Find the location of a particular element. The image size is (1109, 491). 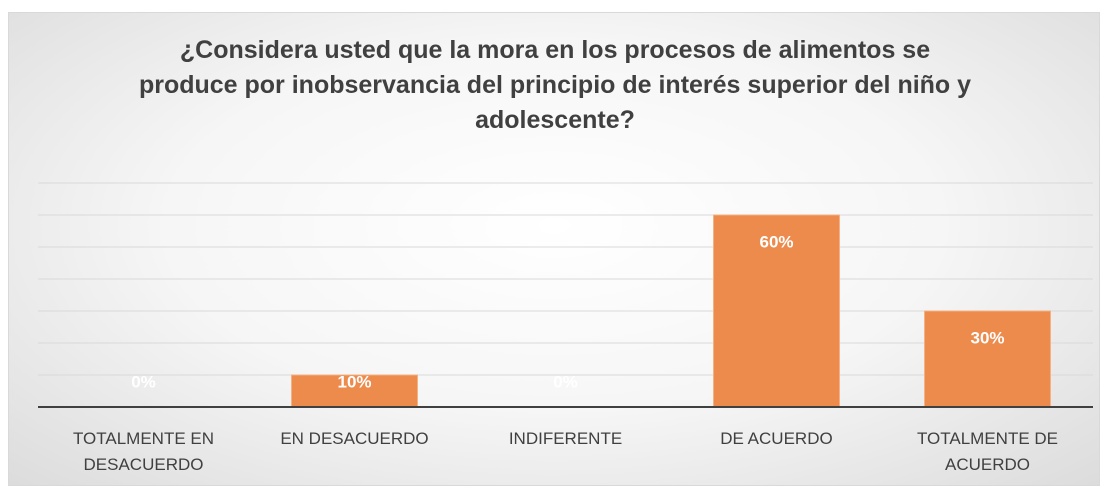

x-tick-label: TOTALMENTE EN DESACUERDO is located at coordinates (143, 451).